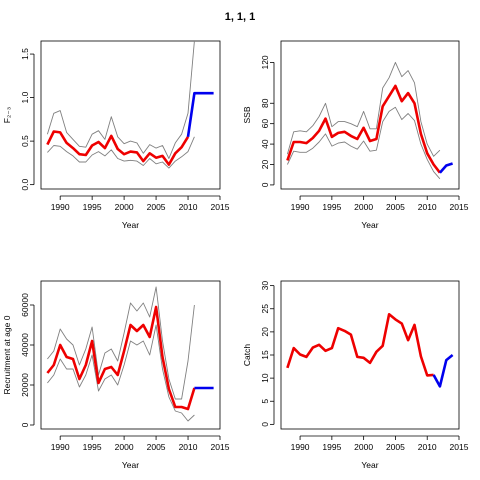  Describe the element at coordinates (363, 207) in the screenshot. I see `ssb-x-tick-label: 2000` at that location.